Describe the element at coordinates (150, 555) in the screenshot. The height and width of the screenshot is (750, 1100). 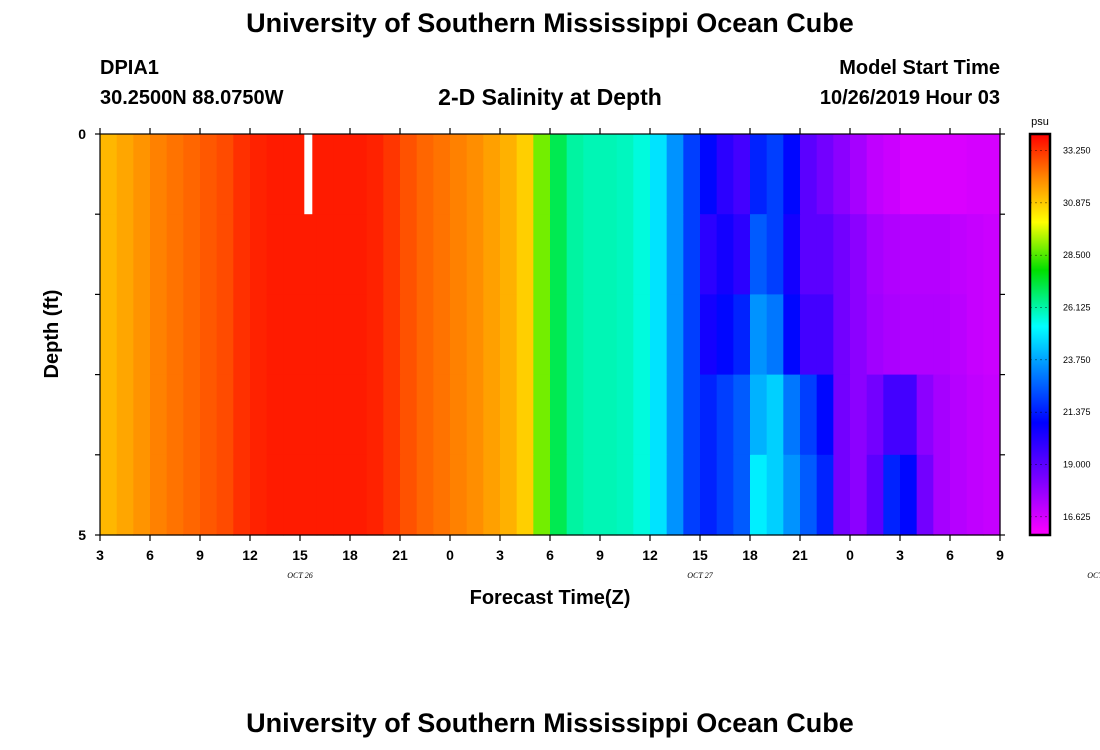
I see `x-tick-label: 6` at that location.